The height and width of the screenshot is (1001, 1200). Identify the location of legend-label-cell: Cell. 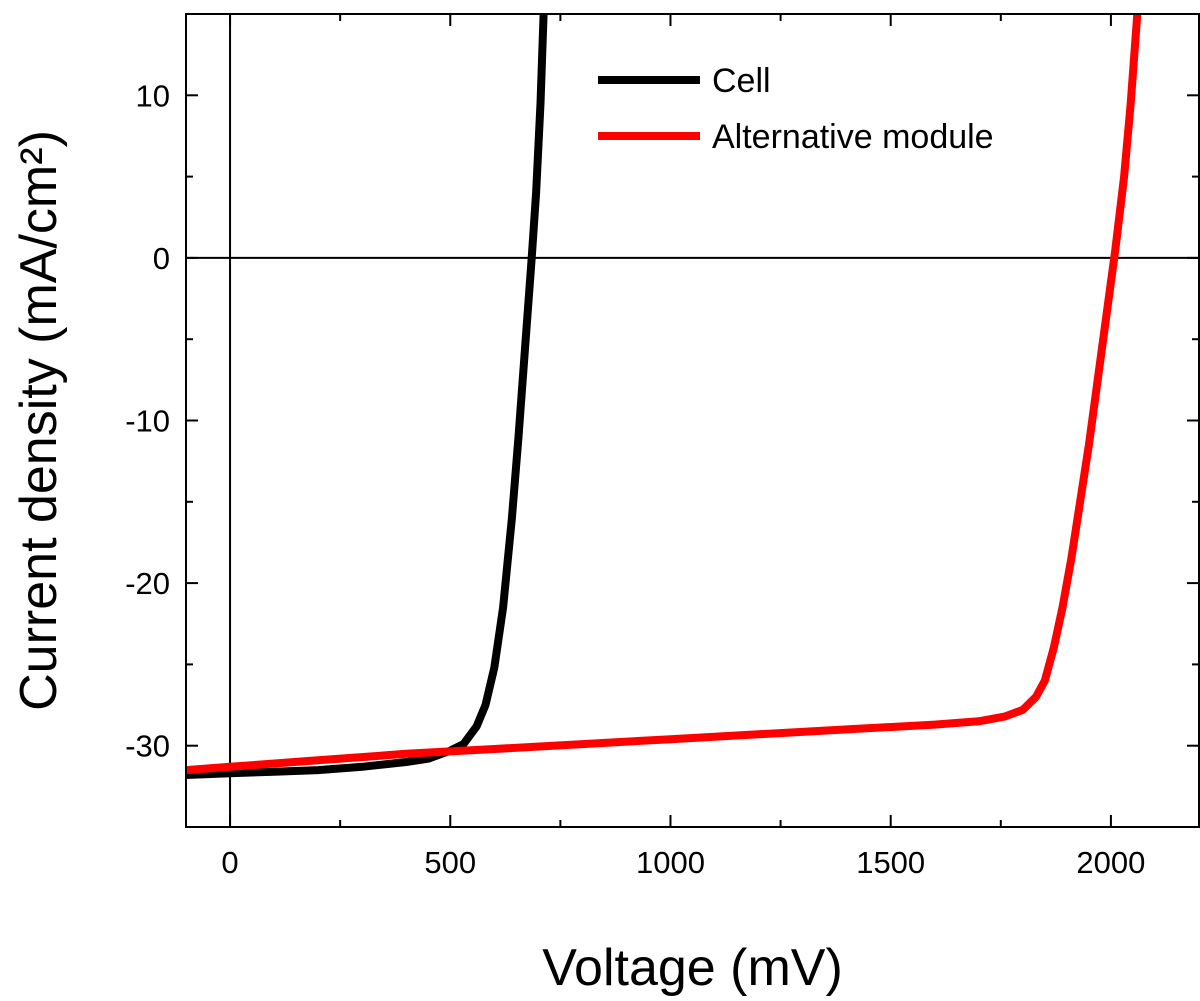
(741, 81).